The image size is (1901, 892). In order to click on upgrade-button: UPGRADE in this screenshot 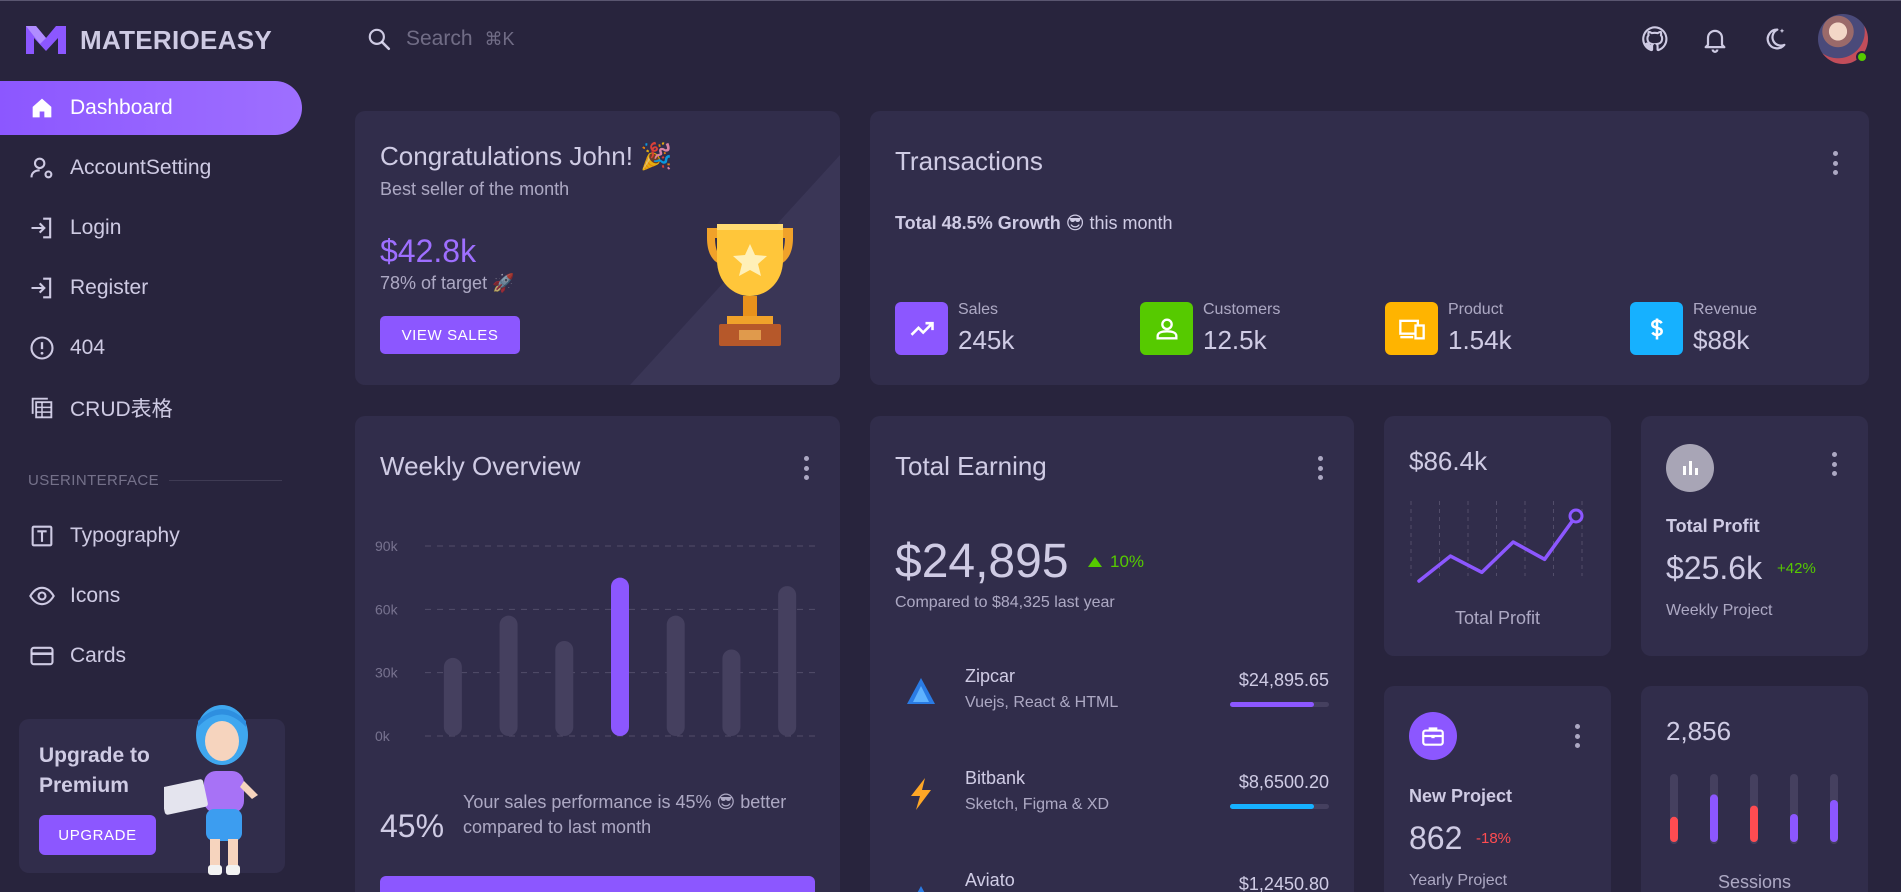, I will do `click(97, 835)`.